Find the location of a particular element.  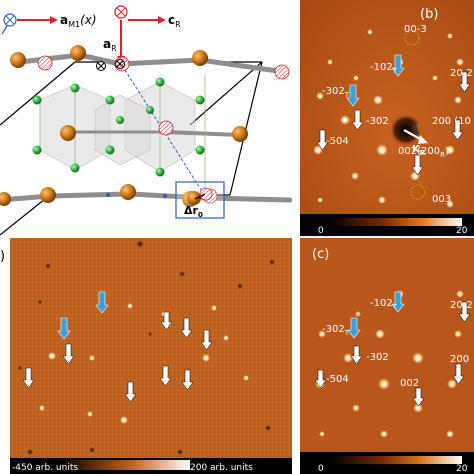

axis-origin-icon is located at coordinates (9, 24).